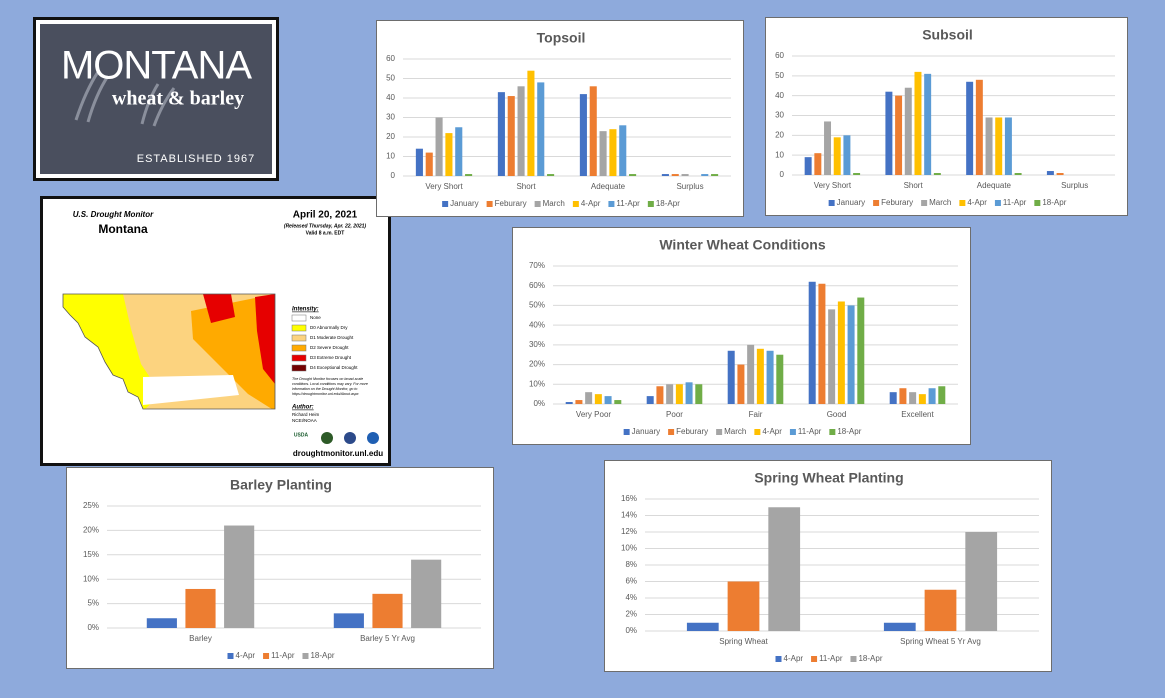 The image size is (1165, 698). I want to click on y-tick-label: 2%, so click(631, 614).